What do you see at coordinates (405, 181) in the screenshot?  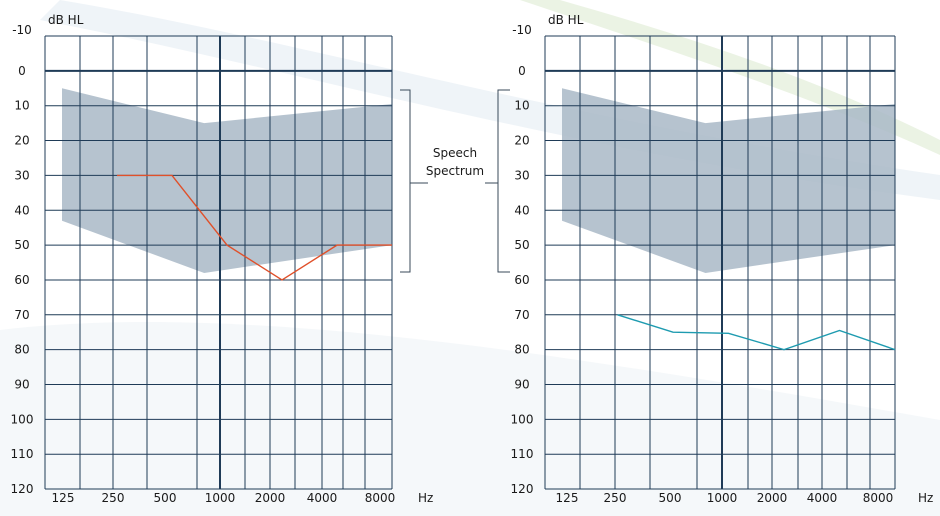 I see `bracket-left` at bounding box center [405, 181].